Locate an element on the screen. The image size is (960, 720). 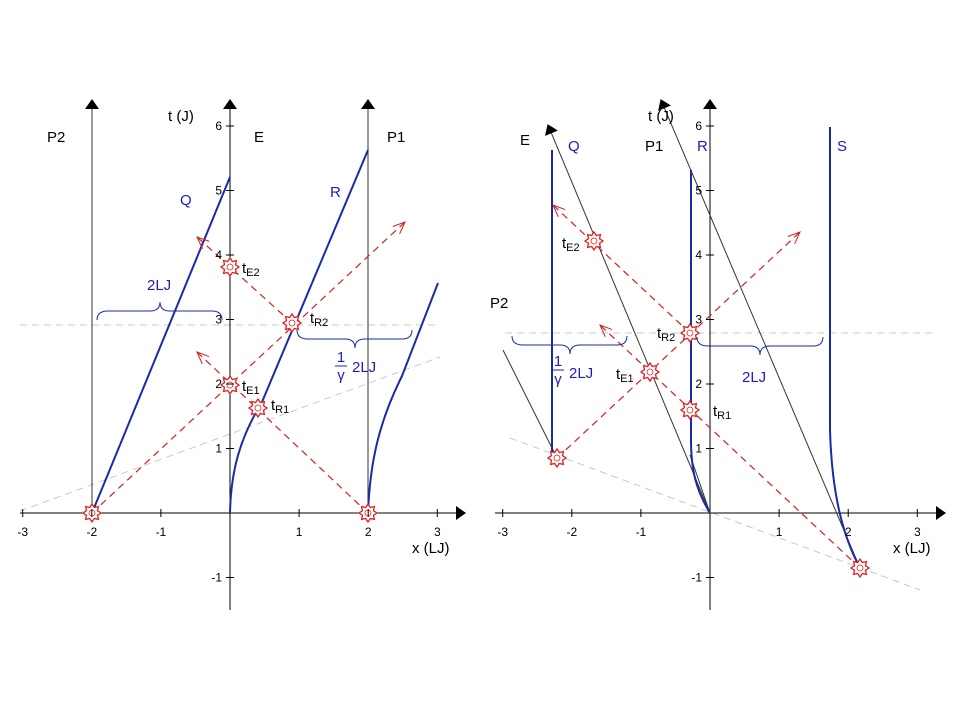
worldline-curve is located at coordinates (403, 398).